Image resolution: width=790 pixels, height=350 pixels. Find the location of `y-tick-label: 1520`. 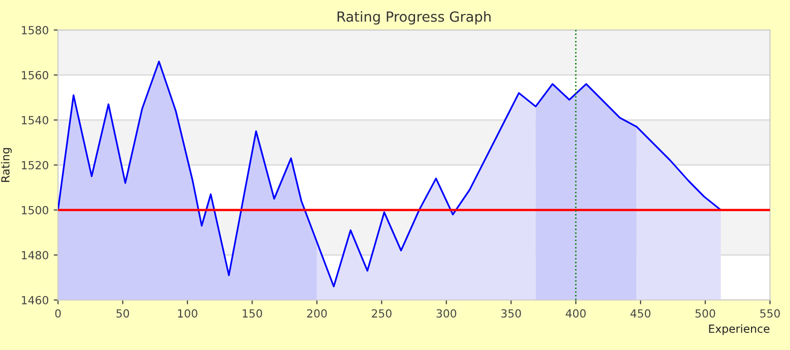

y-tick-label: 1520 is located at coordinates (35, 165).